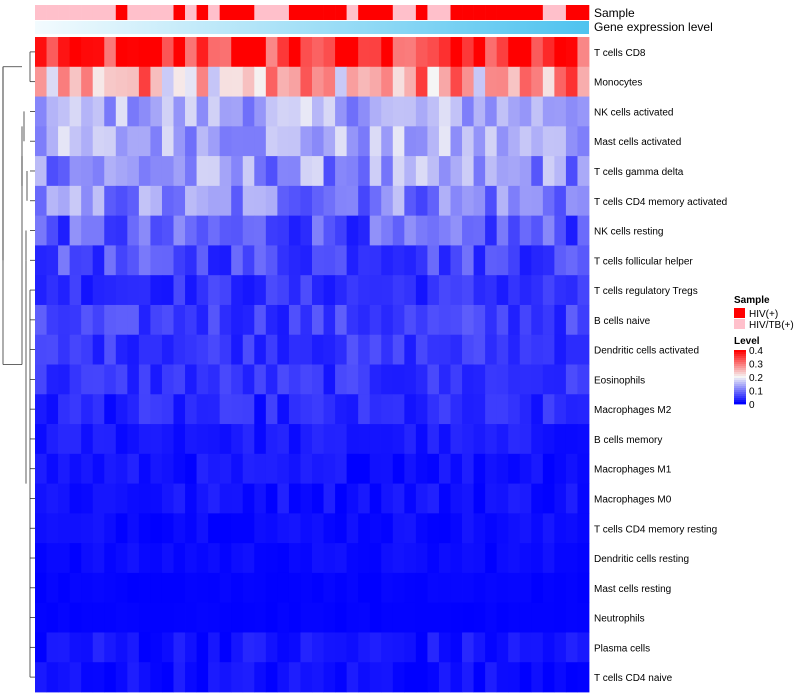  I want to click on legend-sample-swatch, so click(739, 313).